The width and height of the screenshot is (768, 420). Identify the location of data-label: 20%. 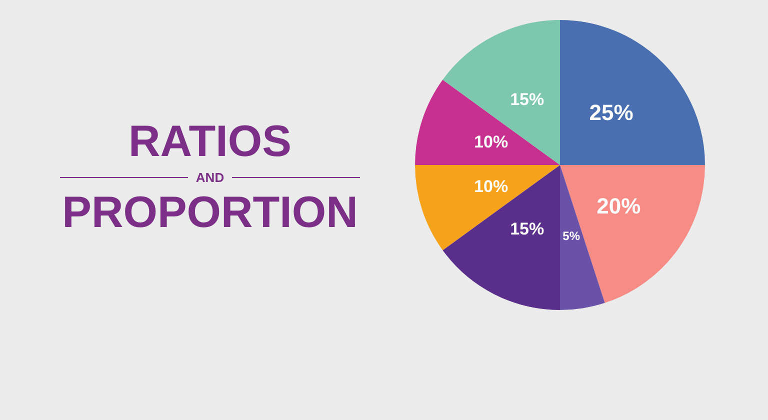
(618, 206).